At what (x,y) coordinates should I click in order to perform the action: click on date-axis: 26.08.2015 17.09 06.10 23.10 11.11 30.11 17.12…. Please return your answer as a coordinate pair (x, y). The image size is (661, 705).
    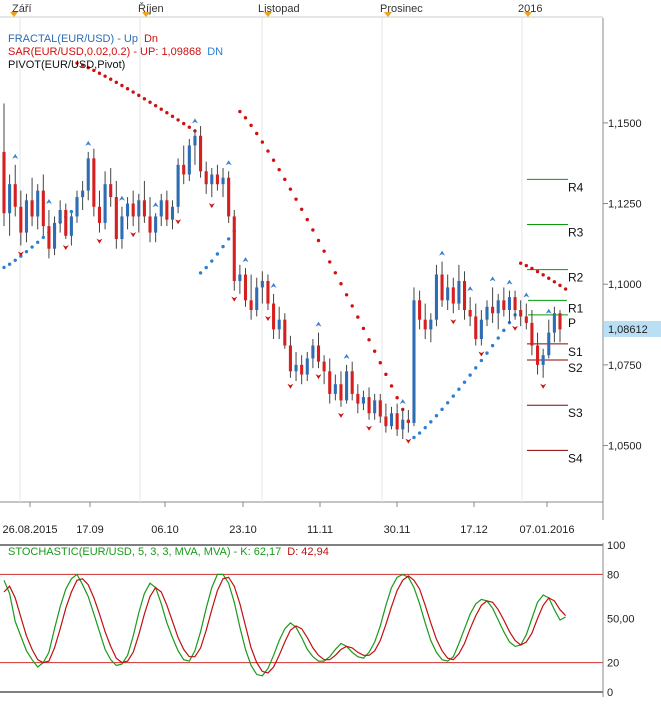
    Looking at the image, I should click on (288, 519).